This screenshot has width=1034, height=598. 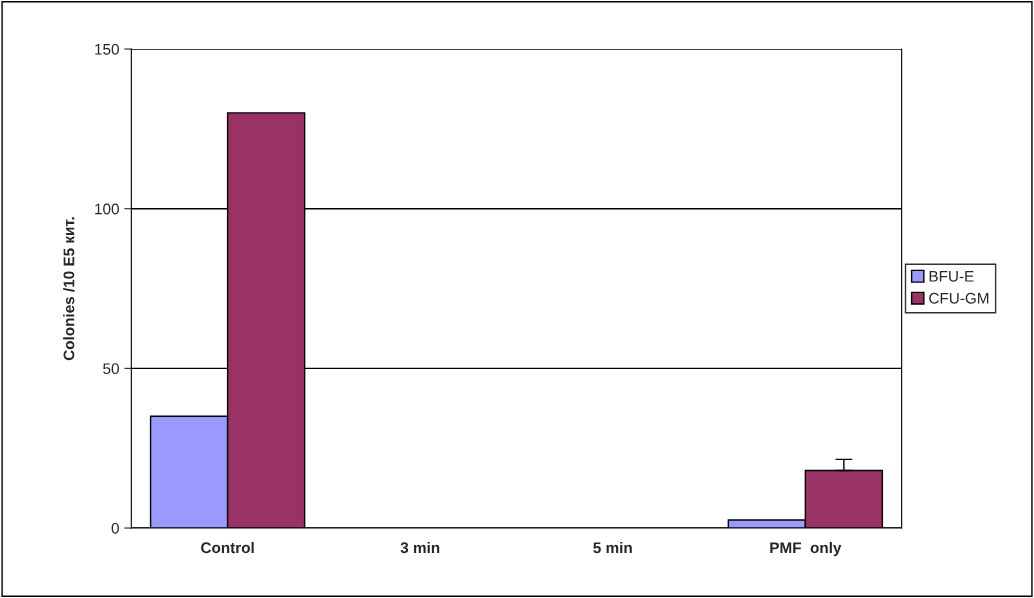 I want to click on x-tick-label: 5 min, so click(x=612, y=547).